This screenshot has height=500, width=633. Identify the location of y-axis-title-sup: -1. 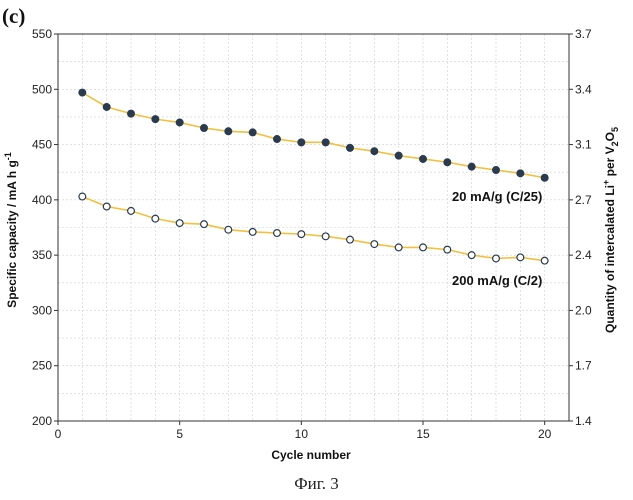
(8, 156).